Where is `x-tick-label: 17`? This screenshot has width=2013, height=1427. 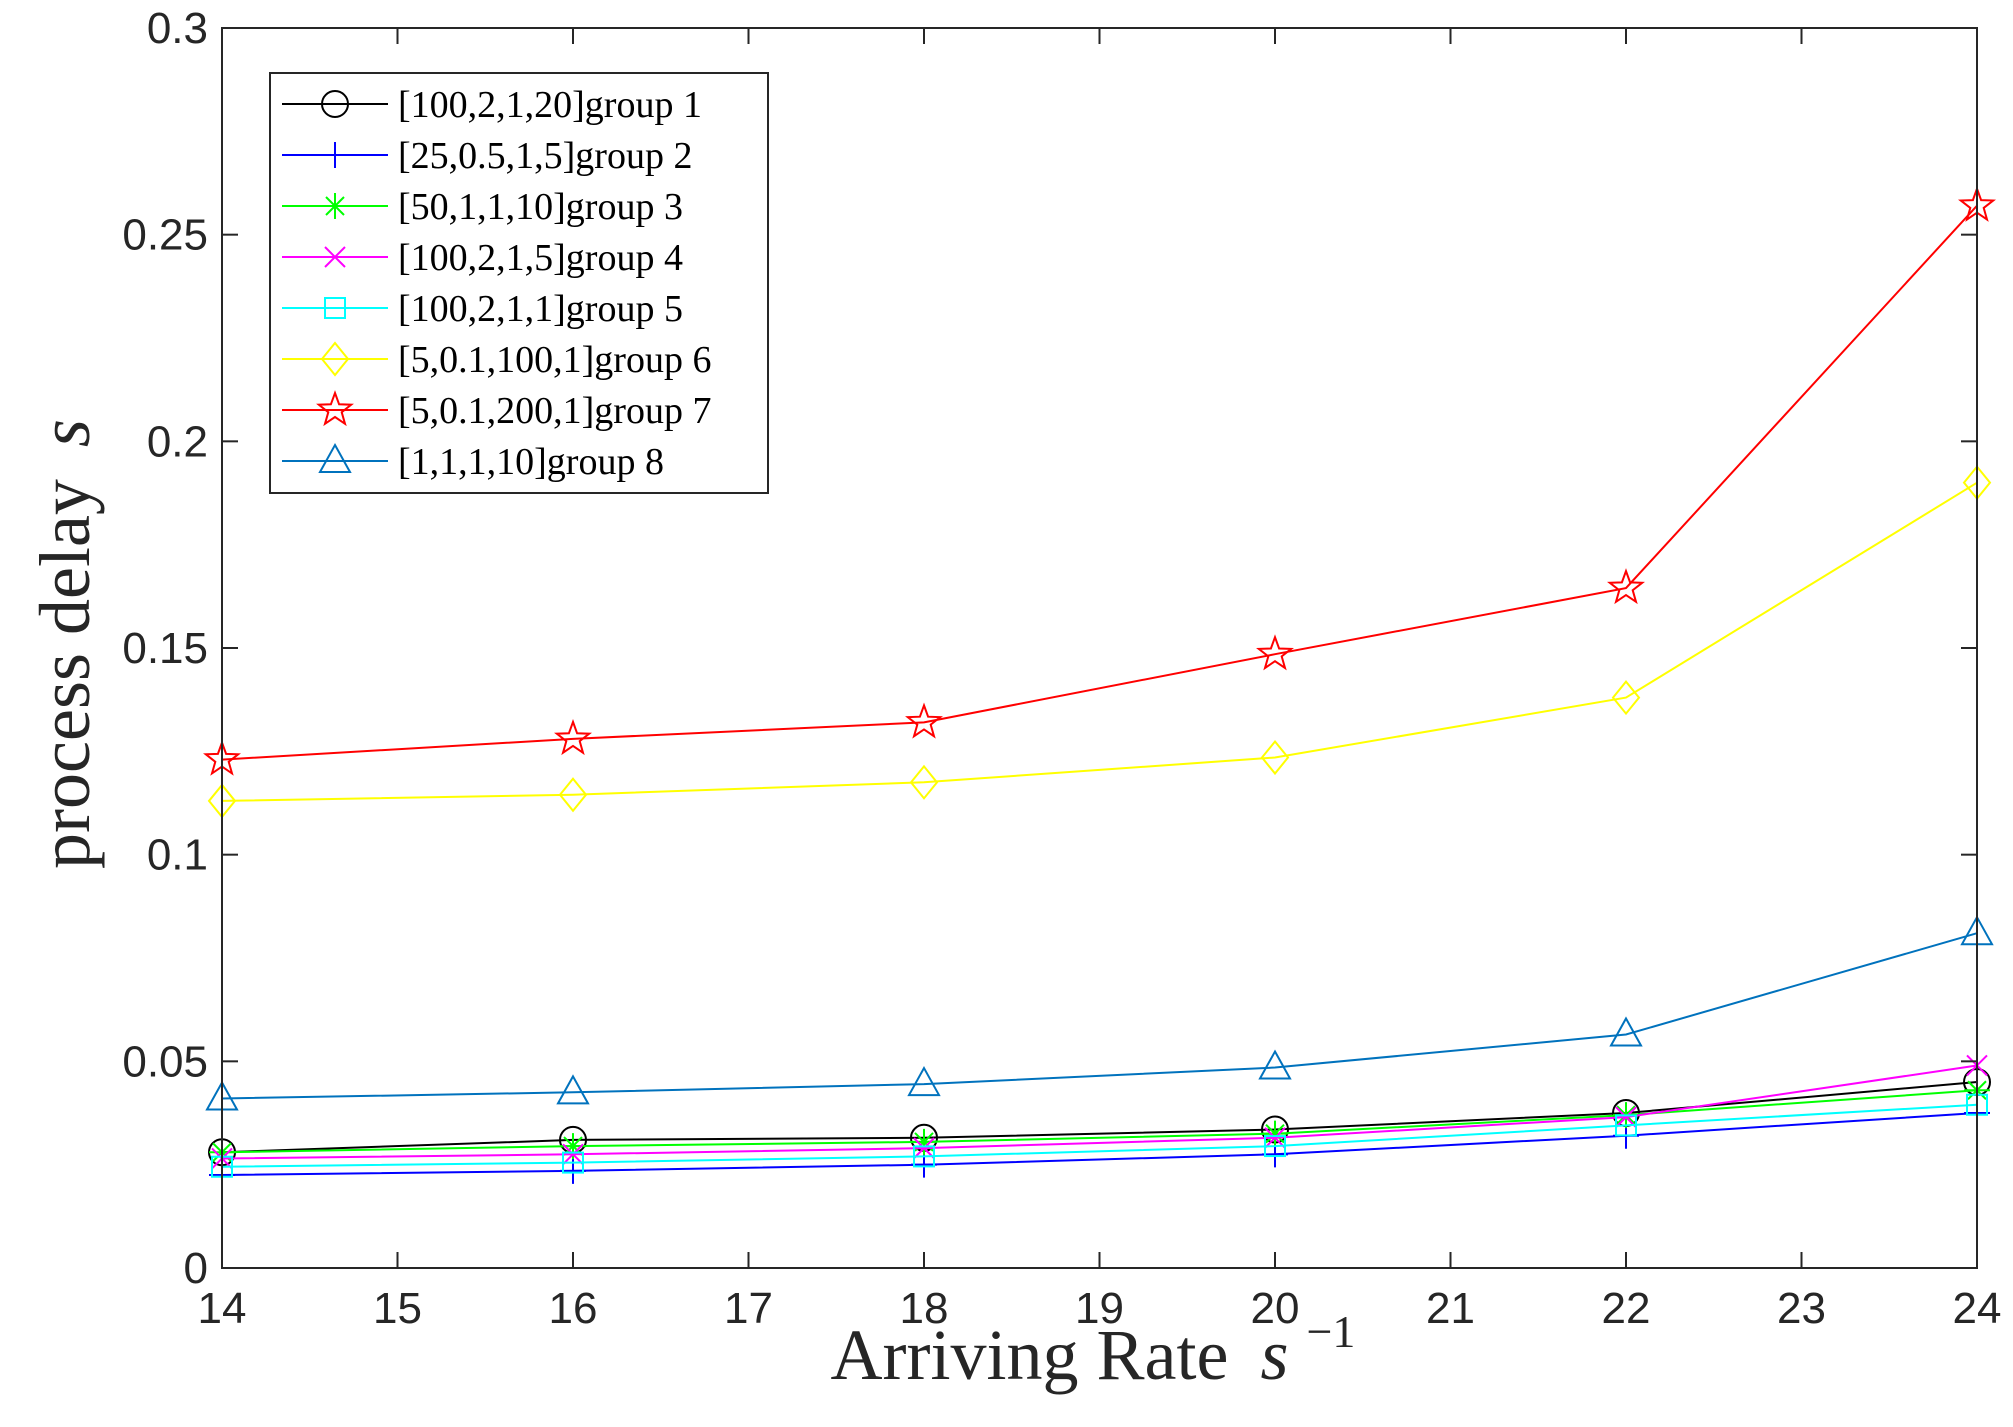
x-tick-label: 17 is located at coordinates (748, 1308).